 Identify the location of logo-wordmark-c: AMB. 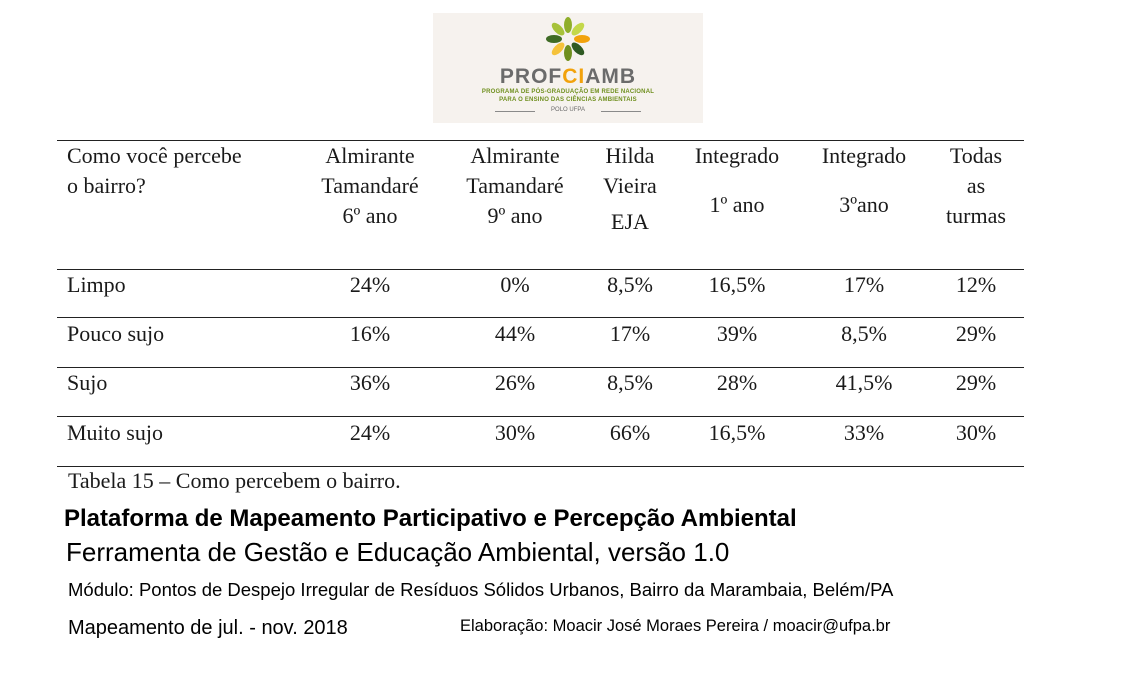
(611, 76).